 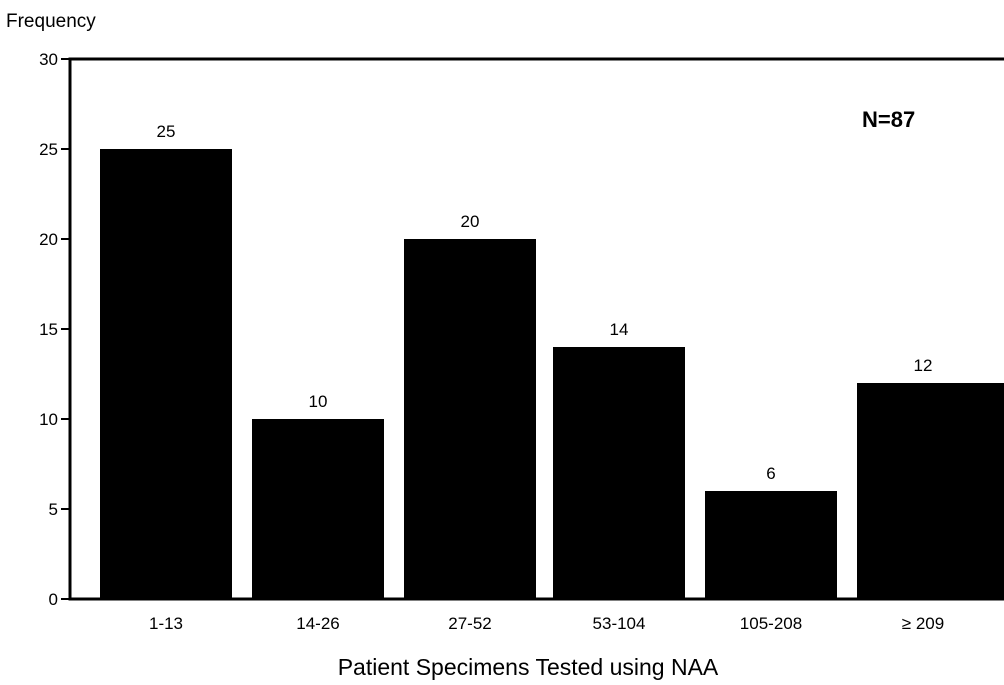 I want to click on greater-equal-symbol: ≥, so click(x=906, y=623).